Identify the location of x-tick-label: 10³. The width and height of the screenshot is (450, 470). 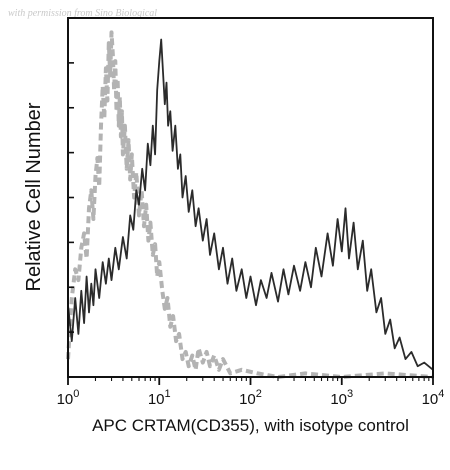
(341, 398).